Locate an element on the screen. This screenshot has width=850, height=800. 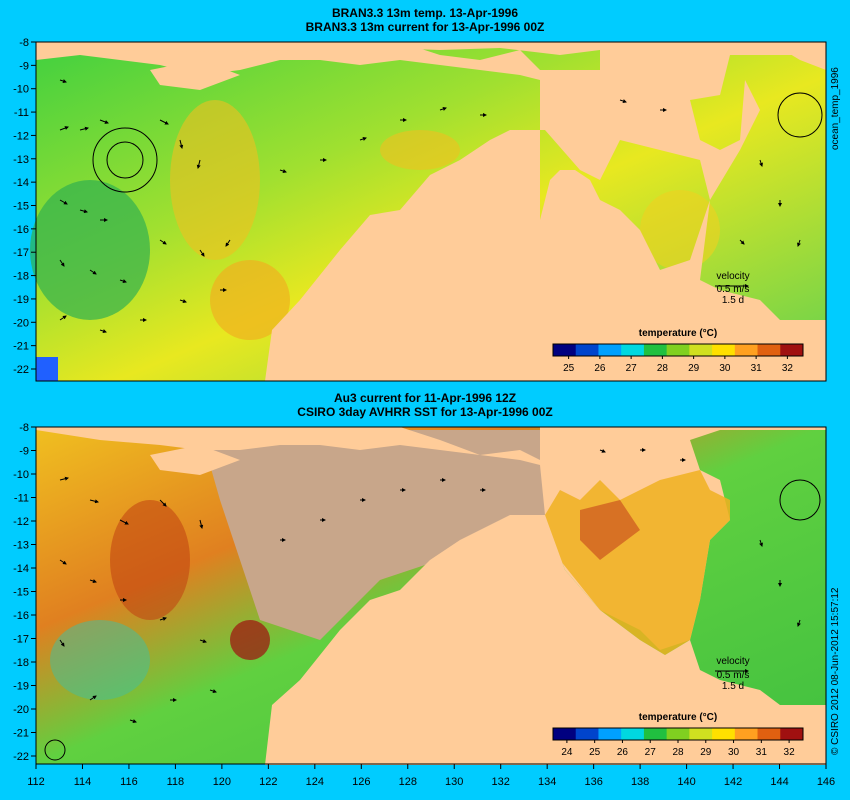
top-y-tick-label: -16 is located at coordinates (21, 230).